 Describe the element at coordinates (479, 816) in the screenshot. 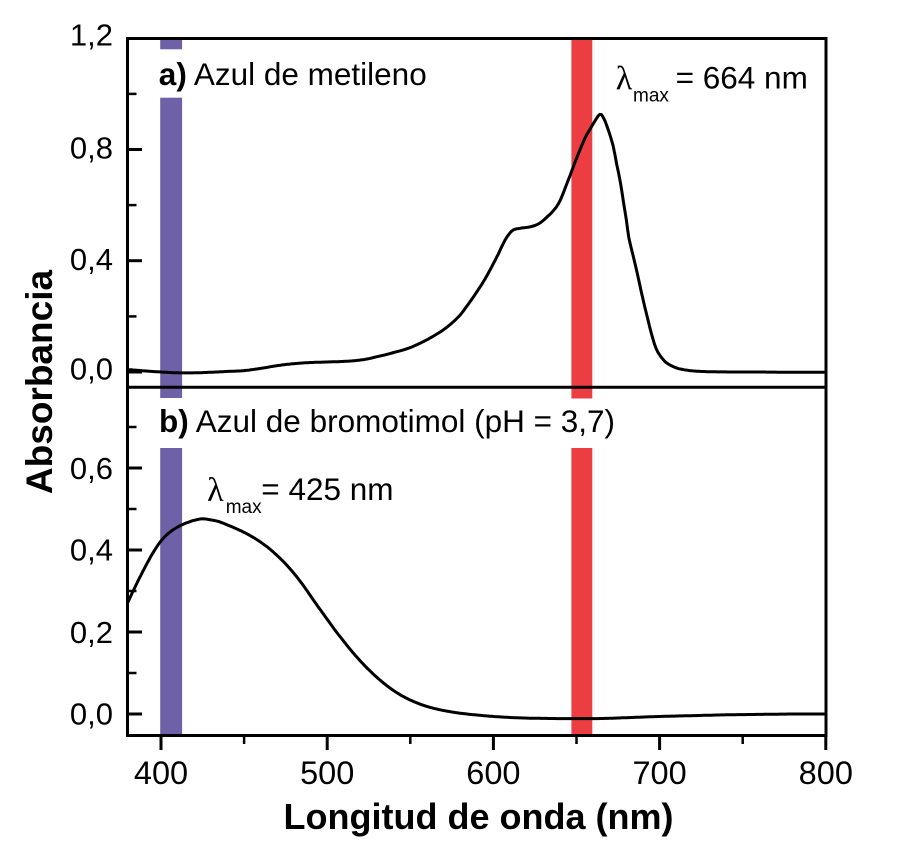

I see `svg-text: Longitud de onda (nm)` at that location.